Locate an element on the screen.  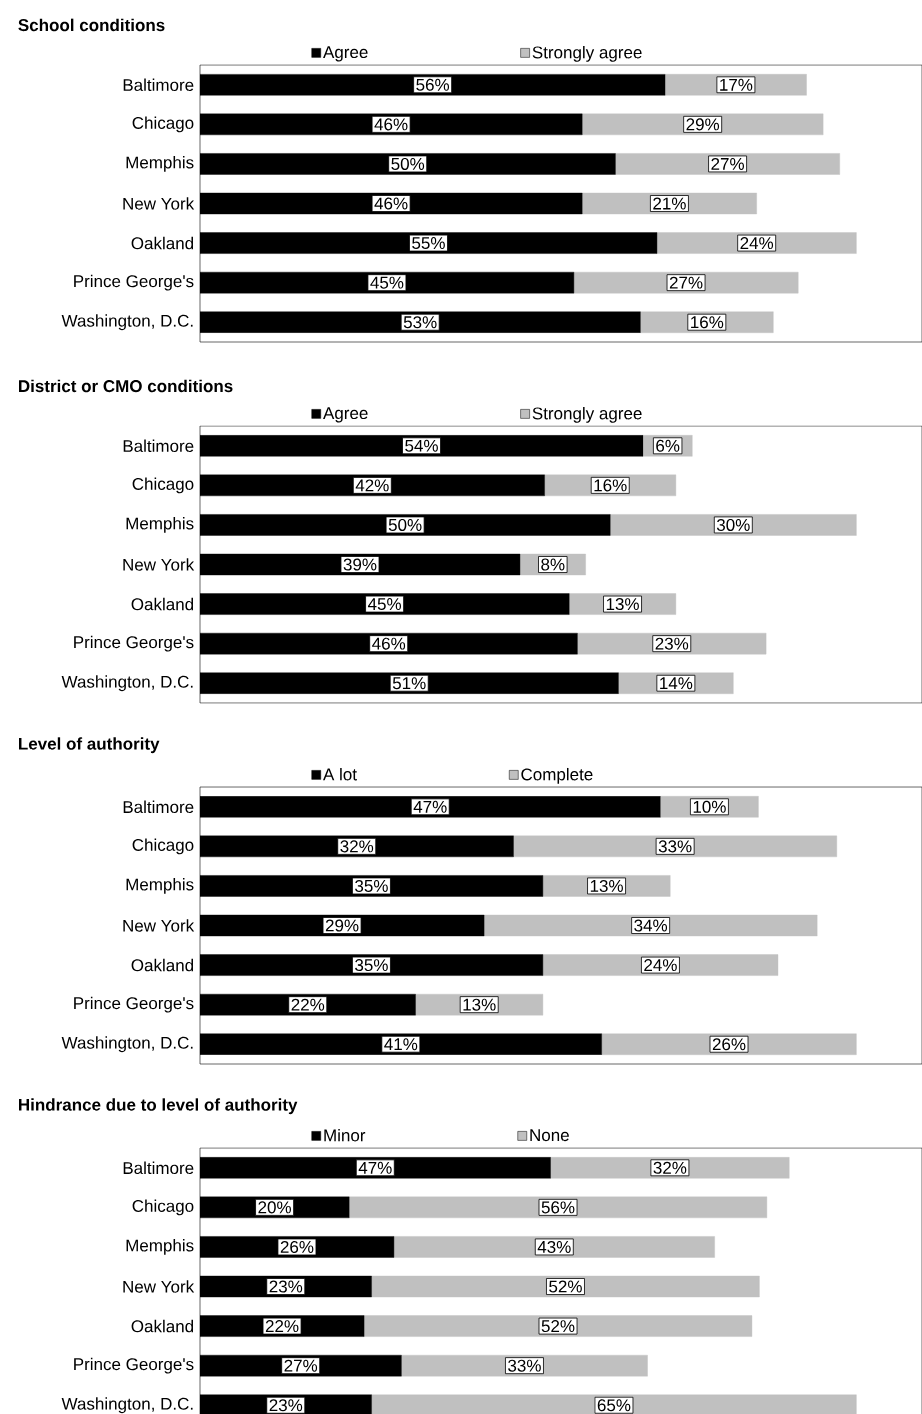
legend-label: Complete is located at coordinates (557, 775).